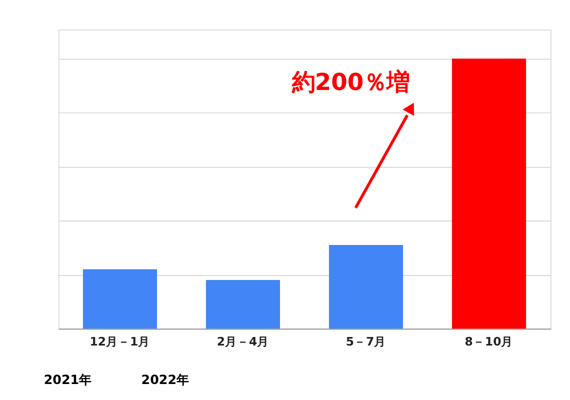 The width and height of the screenshot is (570, 400). What do you see at coordinates (120, 341) in the screenshot?
I see `x-tick-label: 12月－1月` at bounding box center [120, 341].